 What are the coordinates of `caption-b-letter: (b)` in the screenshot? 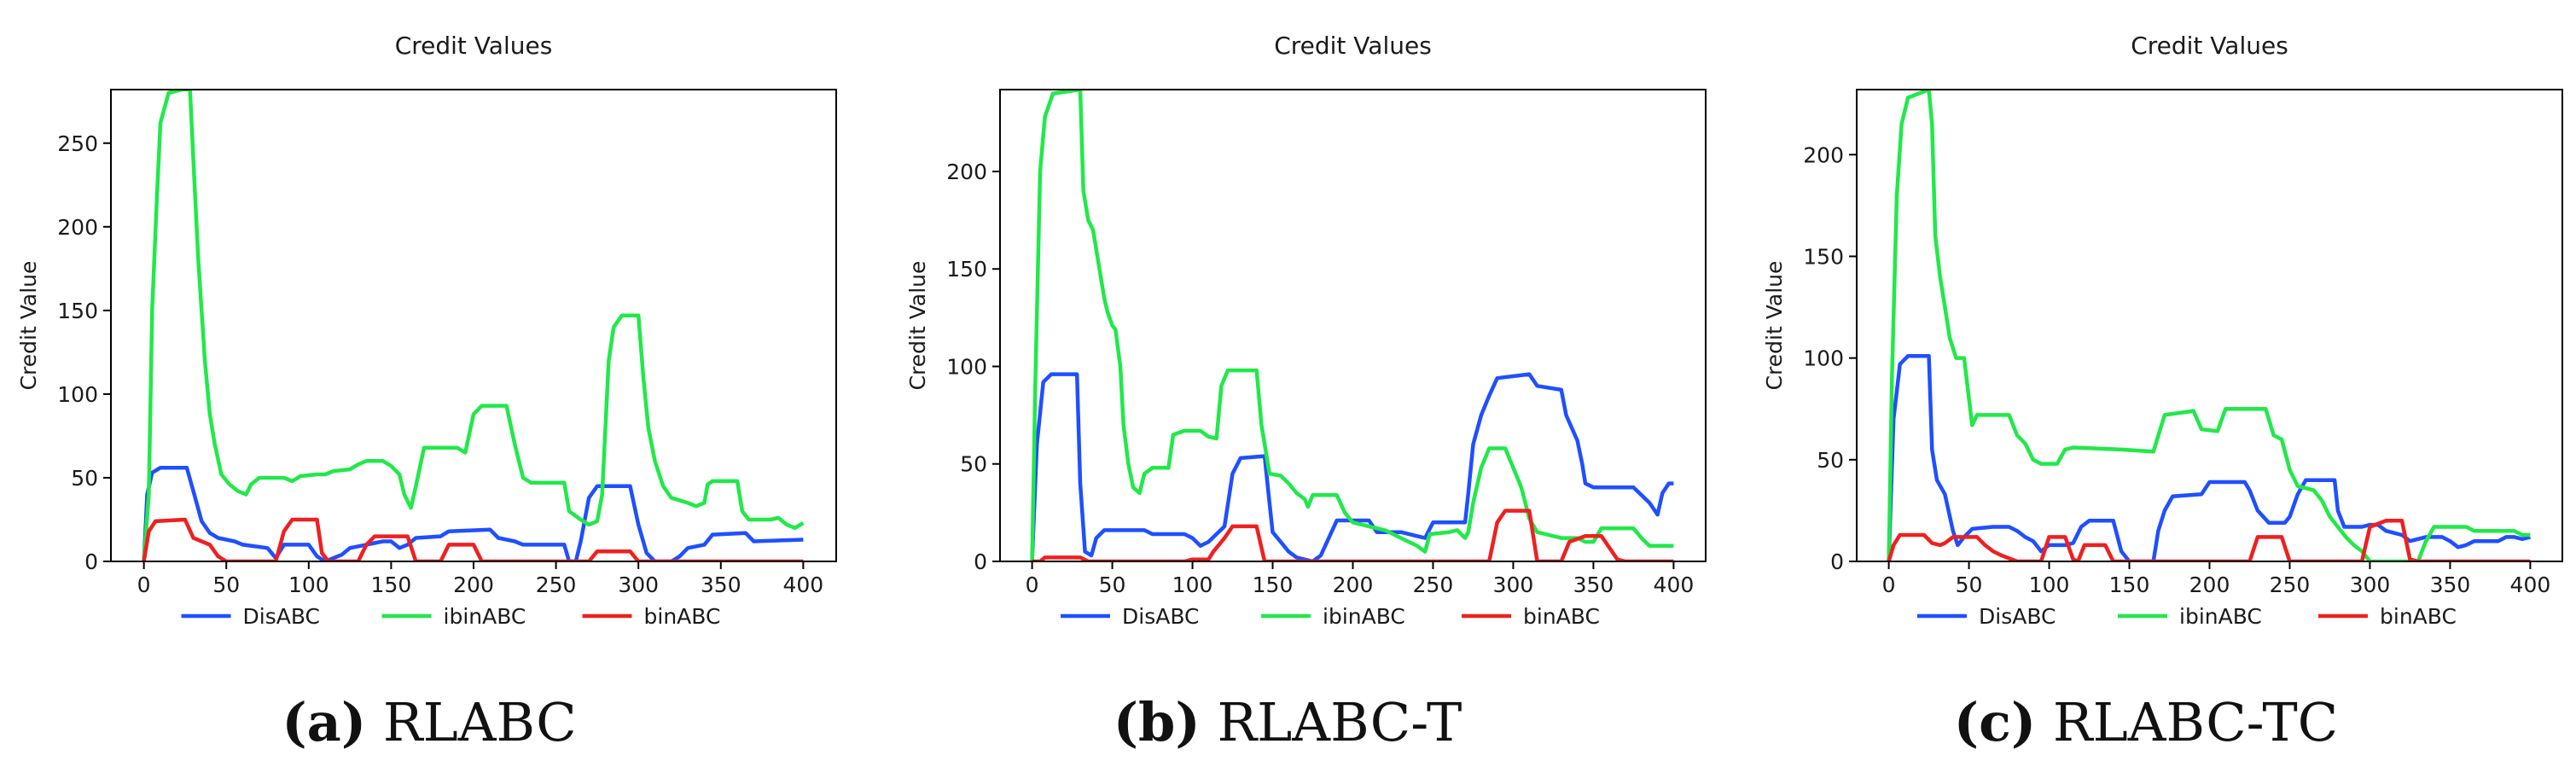 It's located at (1157, 722).